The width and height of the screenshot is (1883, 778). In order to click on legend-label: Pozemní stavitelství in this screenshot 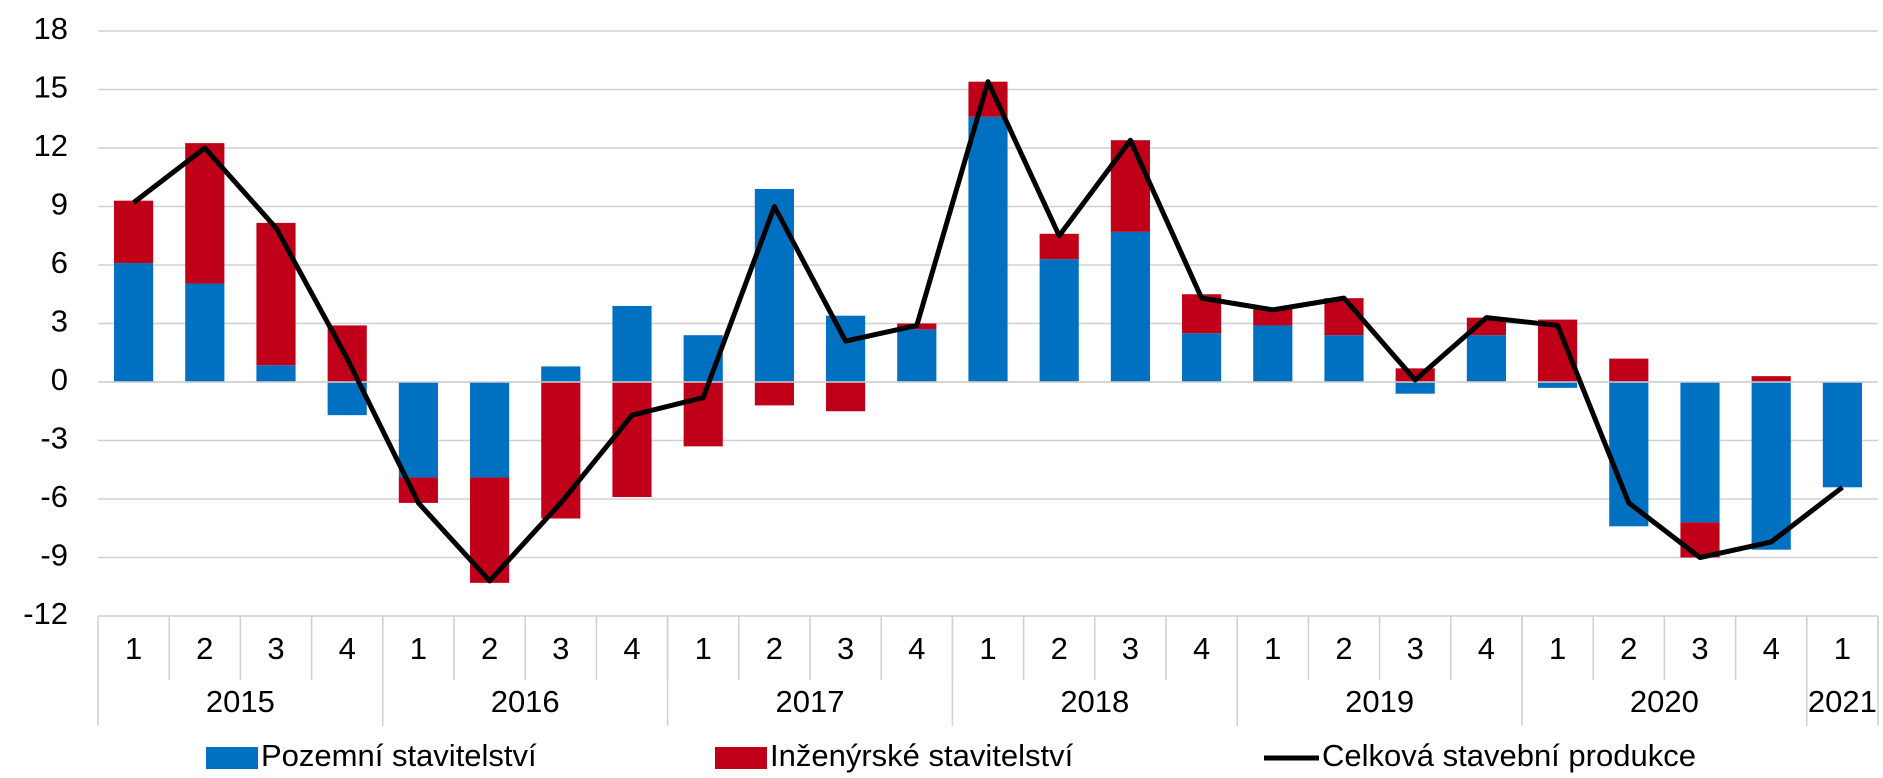, I will do `click(399, 755)`.